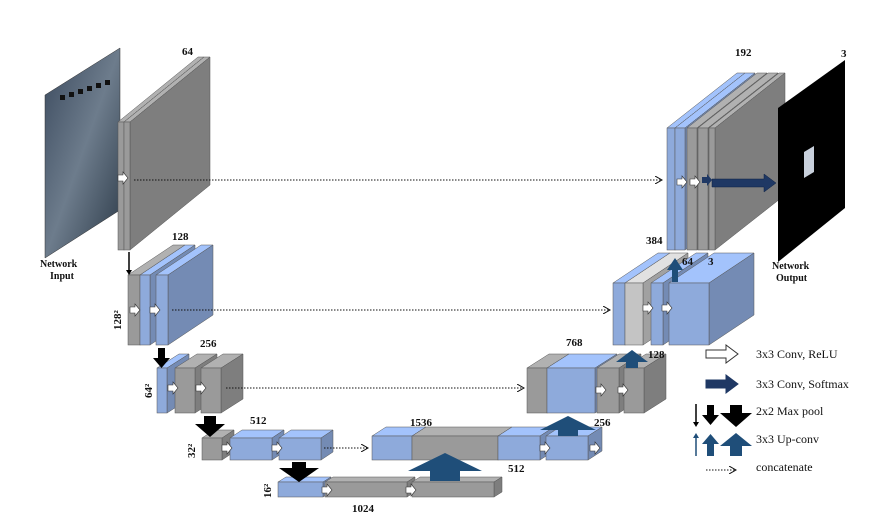  I want to click on enc3-block-b, so click(222, 383).